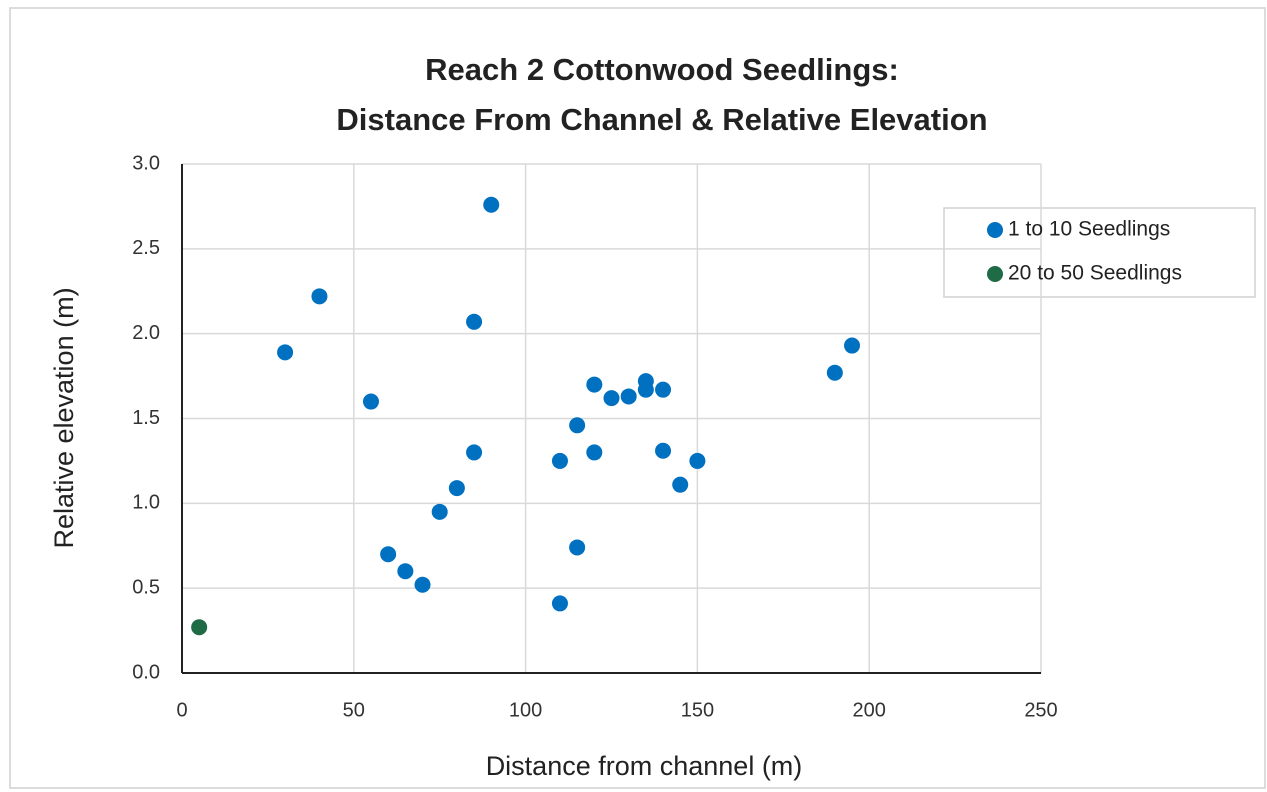  Describe the element at coordinates (146, 333) in the screenshot. I see `y-tick-label: 2.0` at that location.